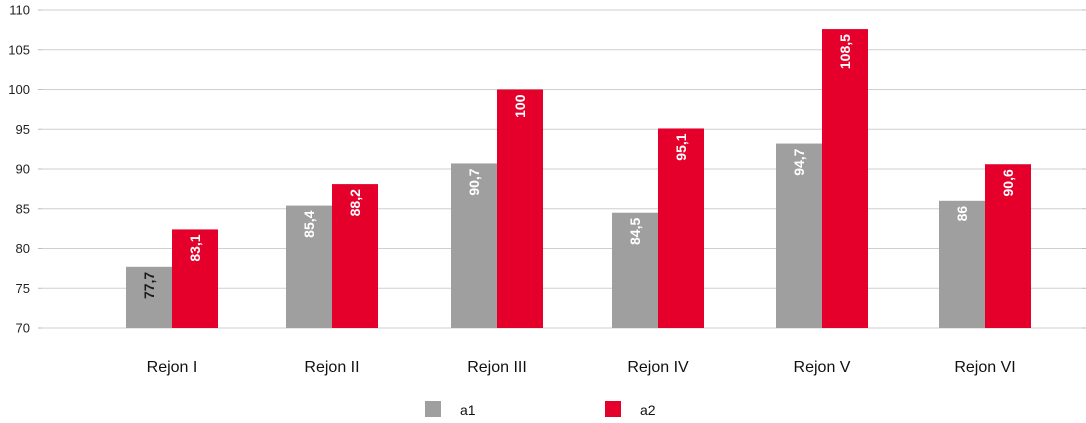  What do you see at coordinates (474, 181) in the screenshot?
I see `data-label-a1: 90,7` at bounding box center [474, 181].